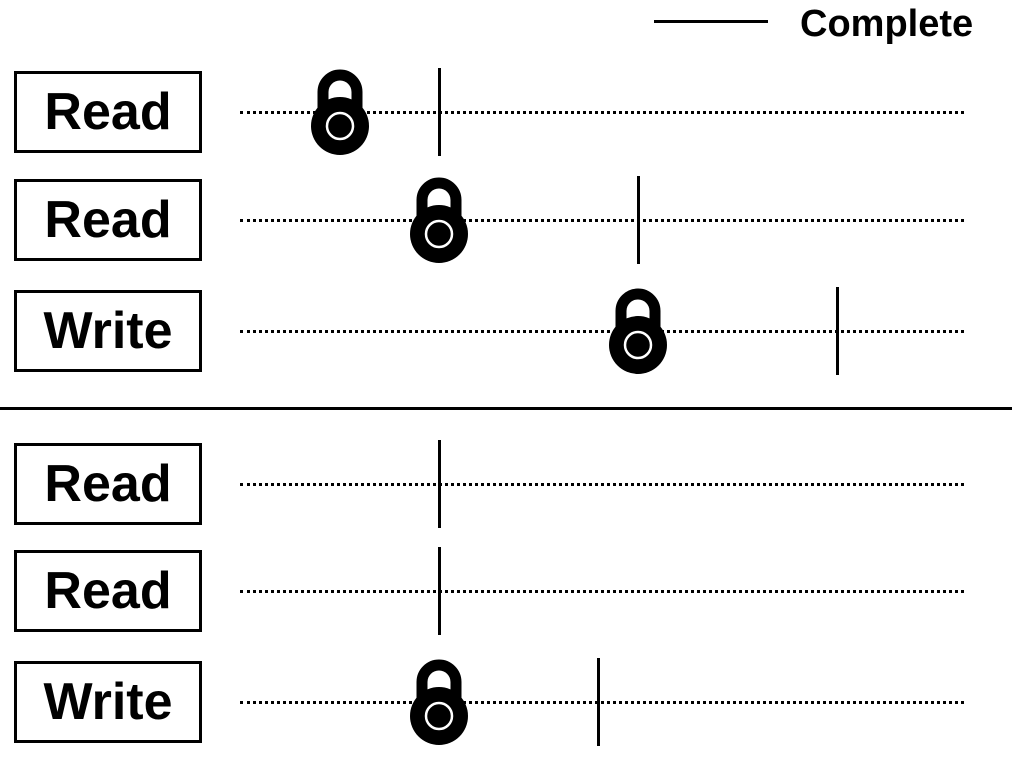 The image size is (1034, 780). I want to click on legend-complete-line, so click(711, 21).